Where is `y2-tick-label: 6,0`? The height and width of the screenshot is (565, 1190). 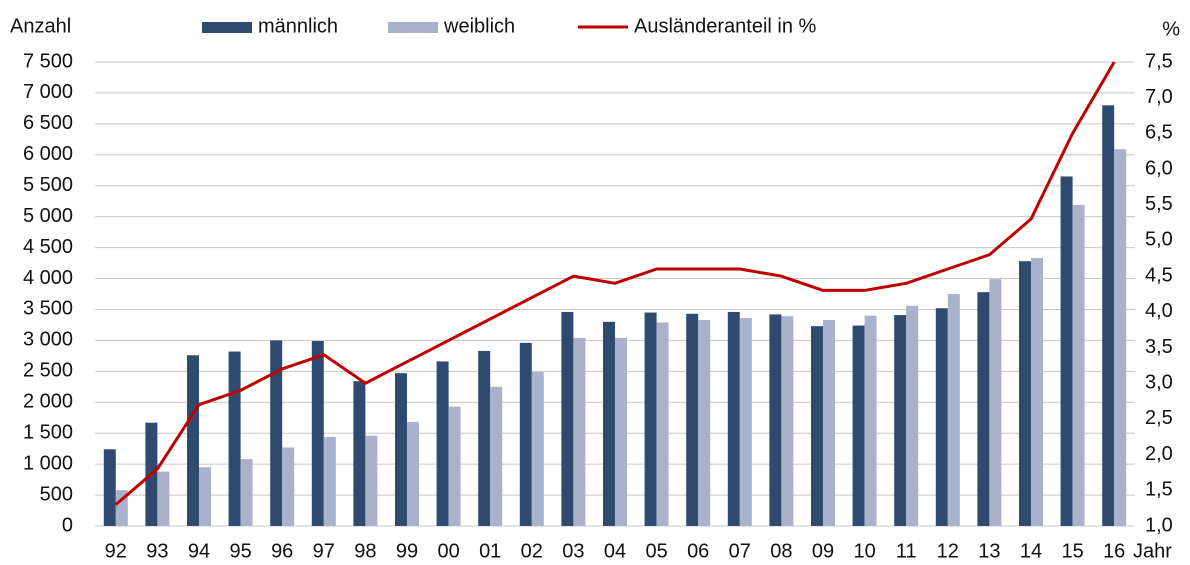 y2-tick-label: 6,0 is located at coordinates (1159, 168).